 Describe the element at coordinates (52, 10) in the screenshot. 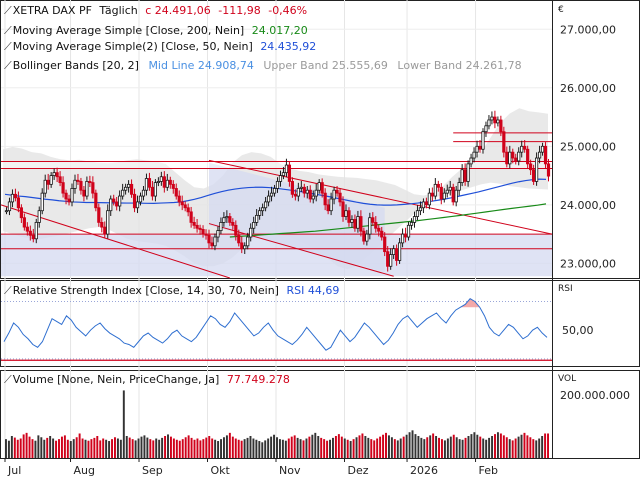

I see `symbol-title: XETRA DAX PF` at that location.